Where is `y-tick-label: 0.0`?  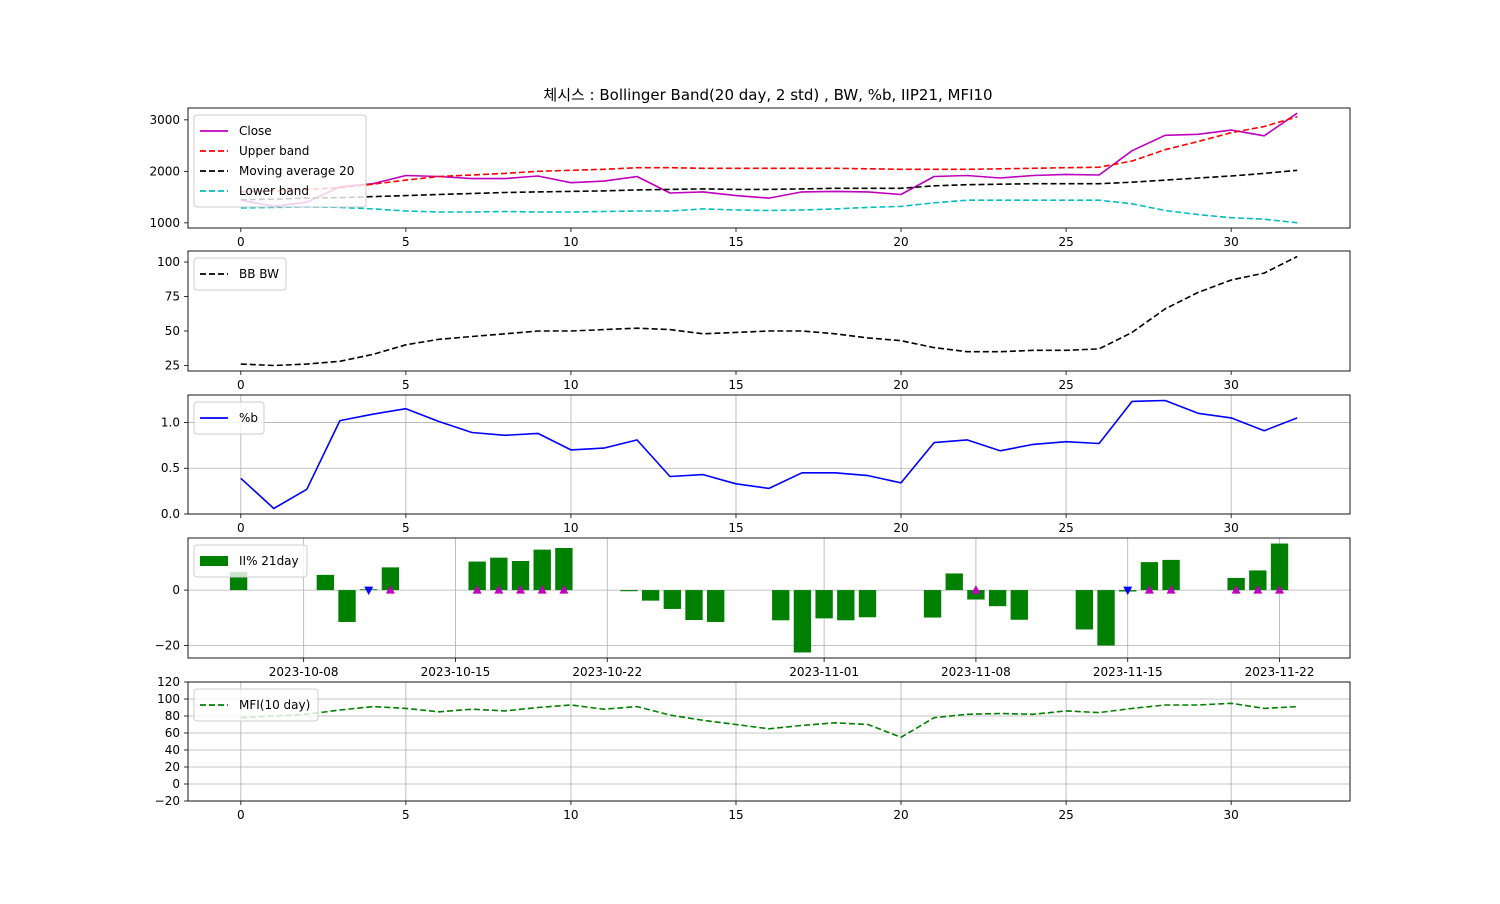
y-tick-label: 0.0 is located at coordinates (170, 514).